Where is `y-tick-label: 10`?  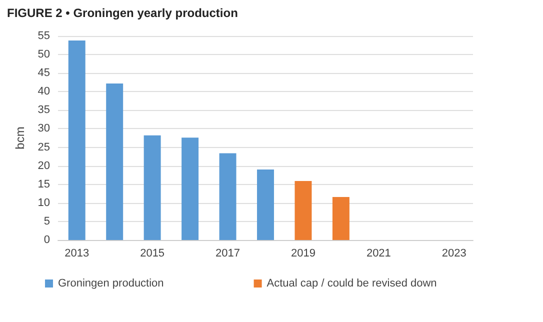
y-tick-label: 10 is located at coordinates (44, 202).